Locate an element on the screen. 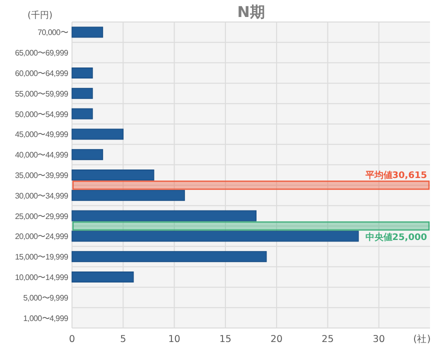  y-tick-label: 35,000〜39,999 is located at coordinates (41, 175).